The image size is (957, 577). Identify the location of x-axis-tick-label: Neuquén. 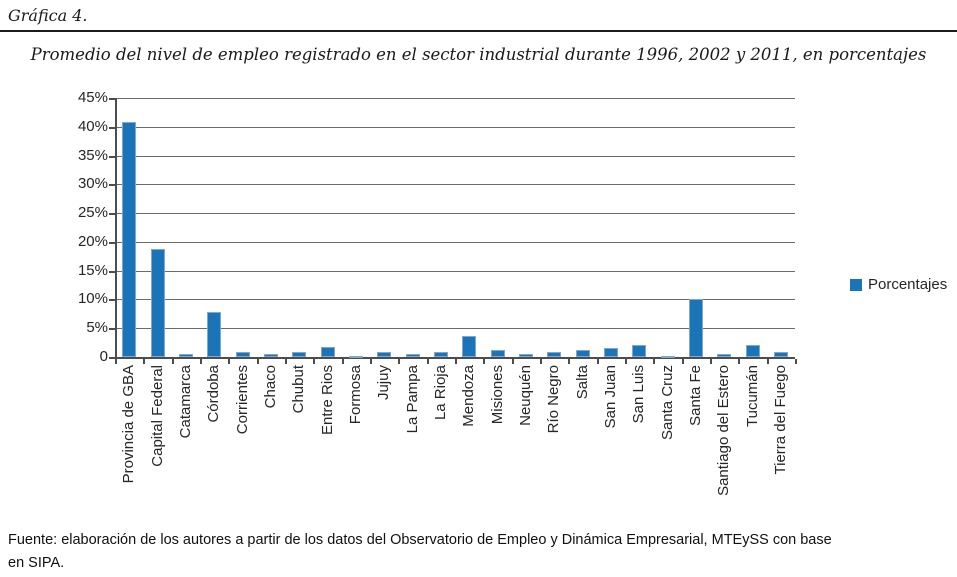
(525, 395).